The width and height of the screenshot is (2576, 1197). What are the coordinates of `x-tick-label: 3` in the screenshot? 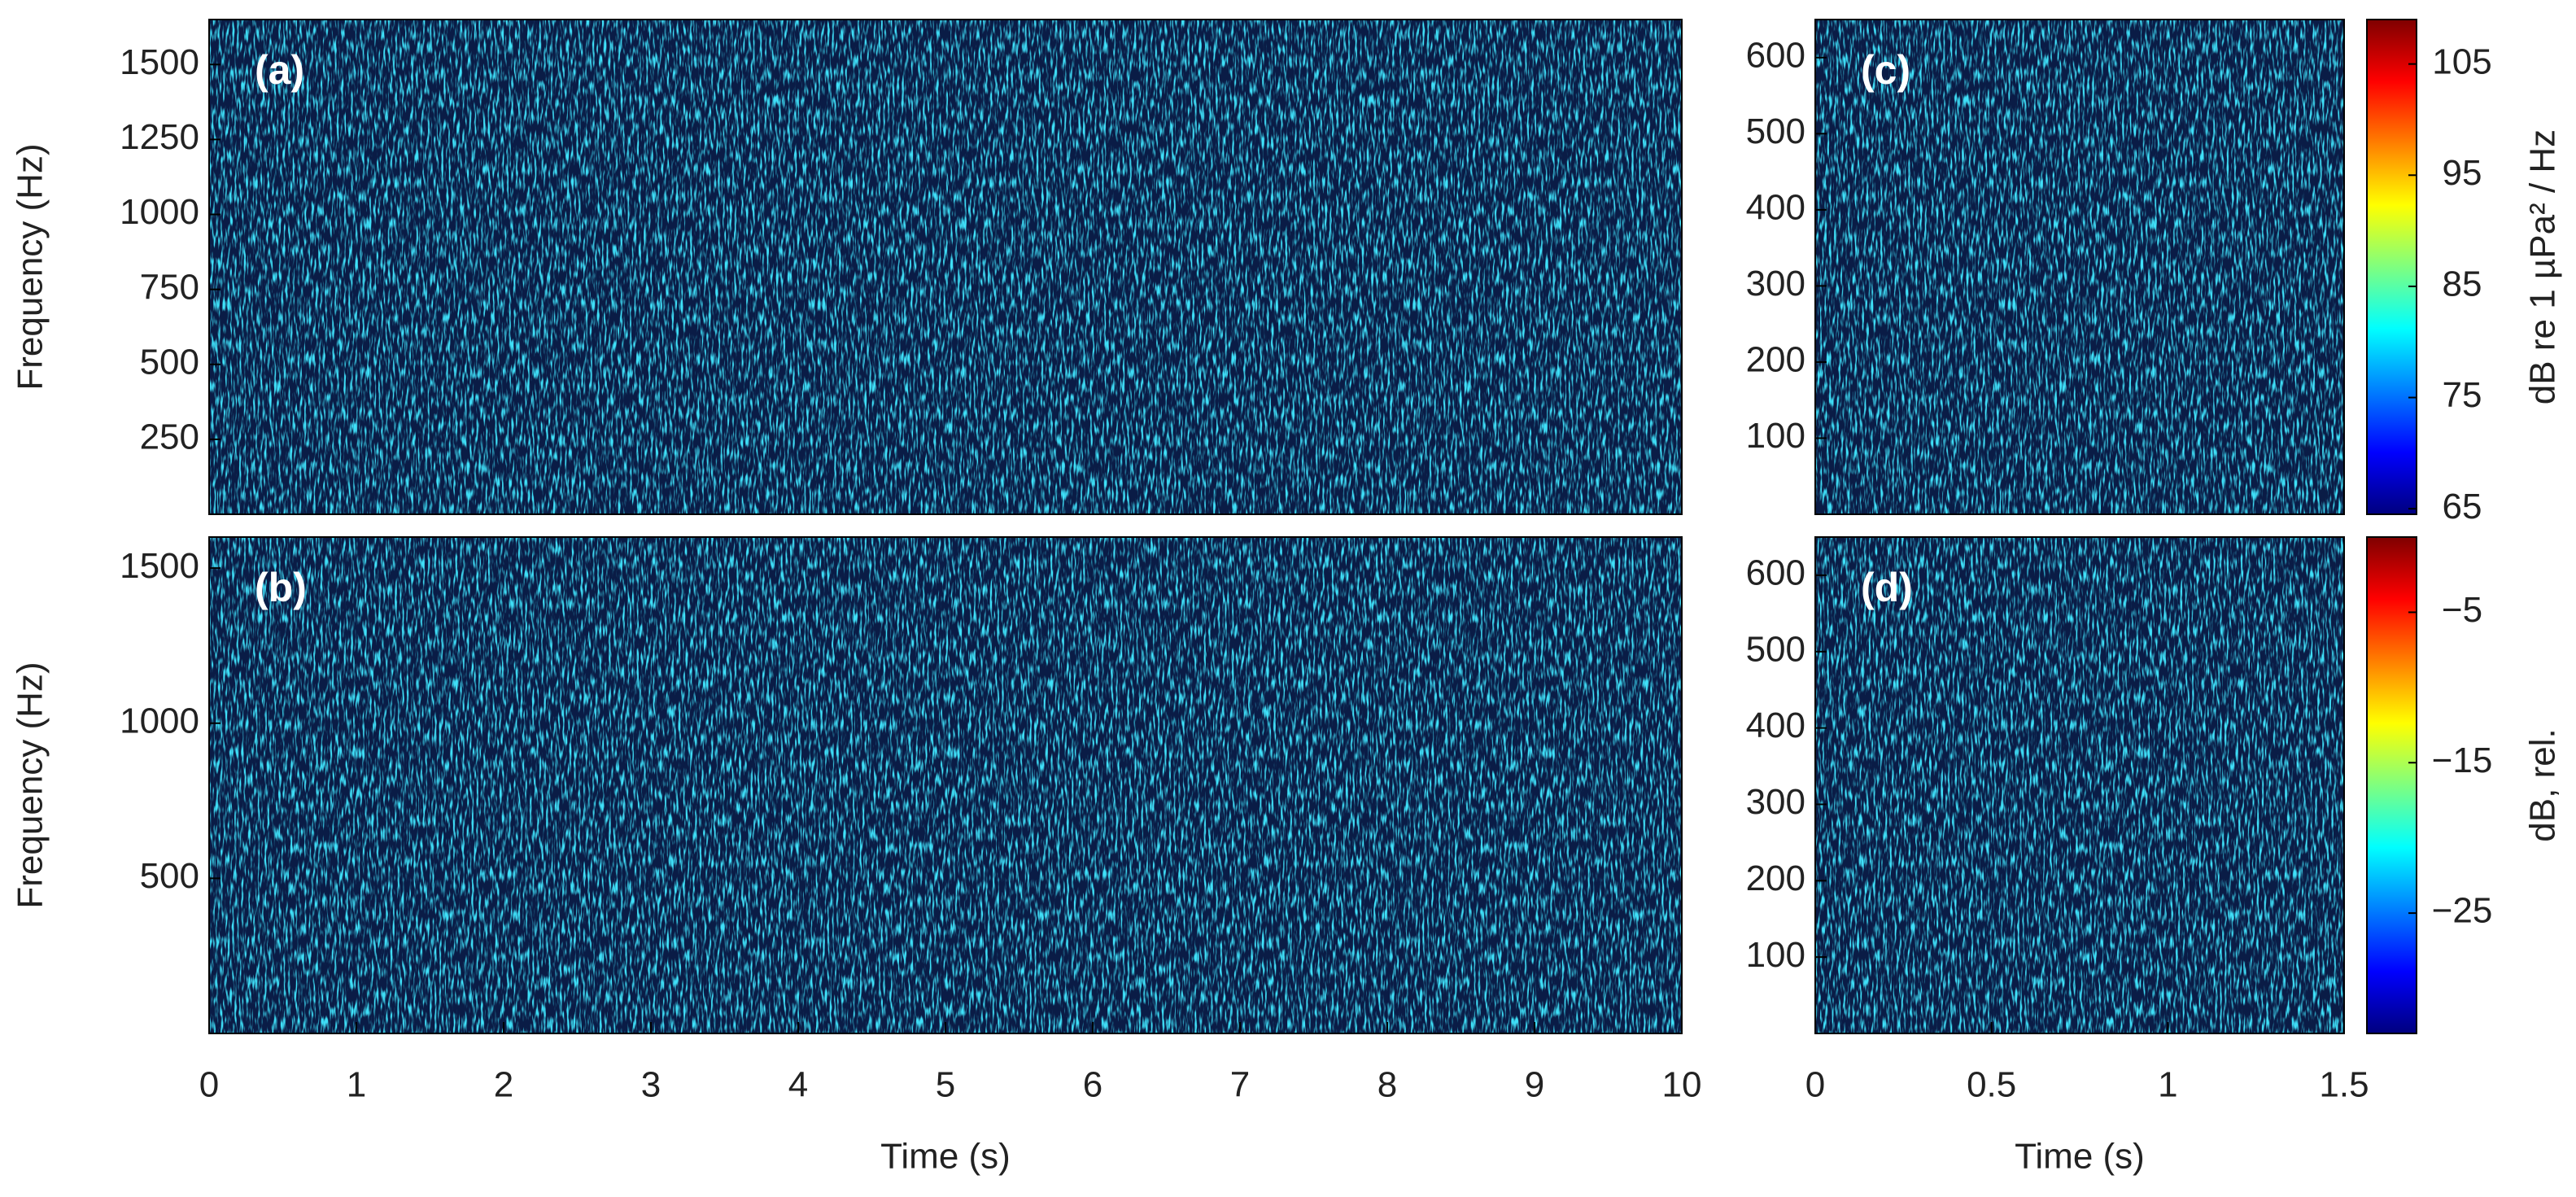 It's located at (651, 1085).